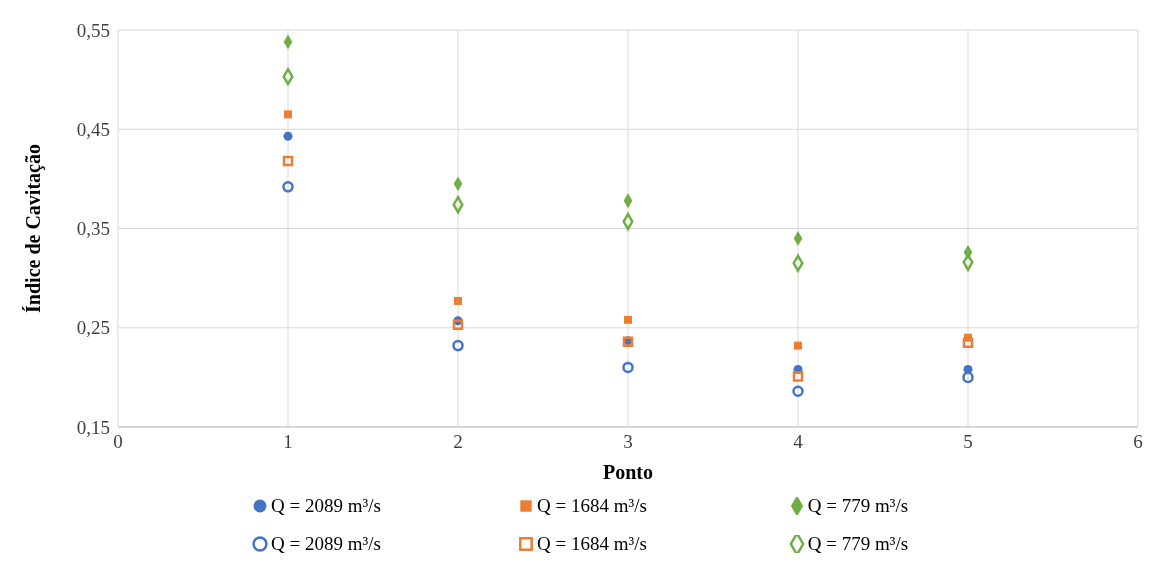  What do you see at coordinates (118, 442) in the screenshot?
I see `x-tick-label: 0` at bounding box center [118, 442].